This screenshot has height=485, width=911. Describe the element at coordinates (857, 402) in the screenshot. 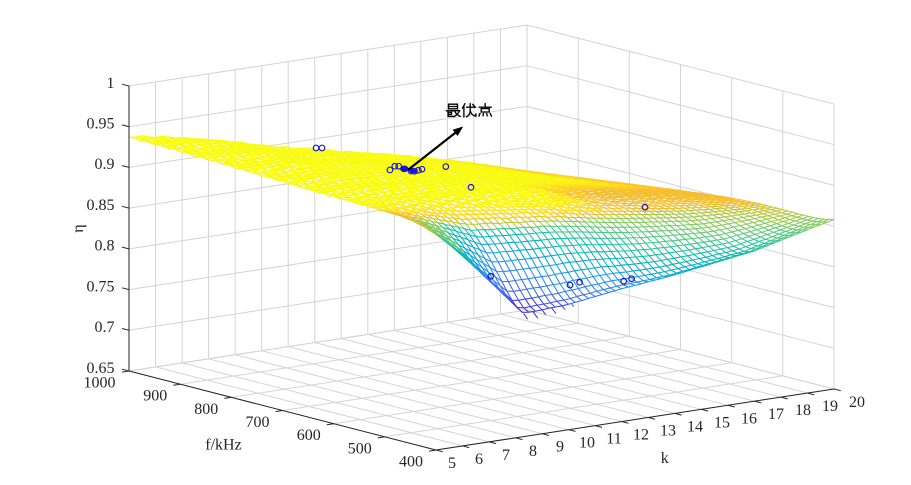

I see `svg-text: 20` at that location.